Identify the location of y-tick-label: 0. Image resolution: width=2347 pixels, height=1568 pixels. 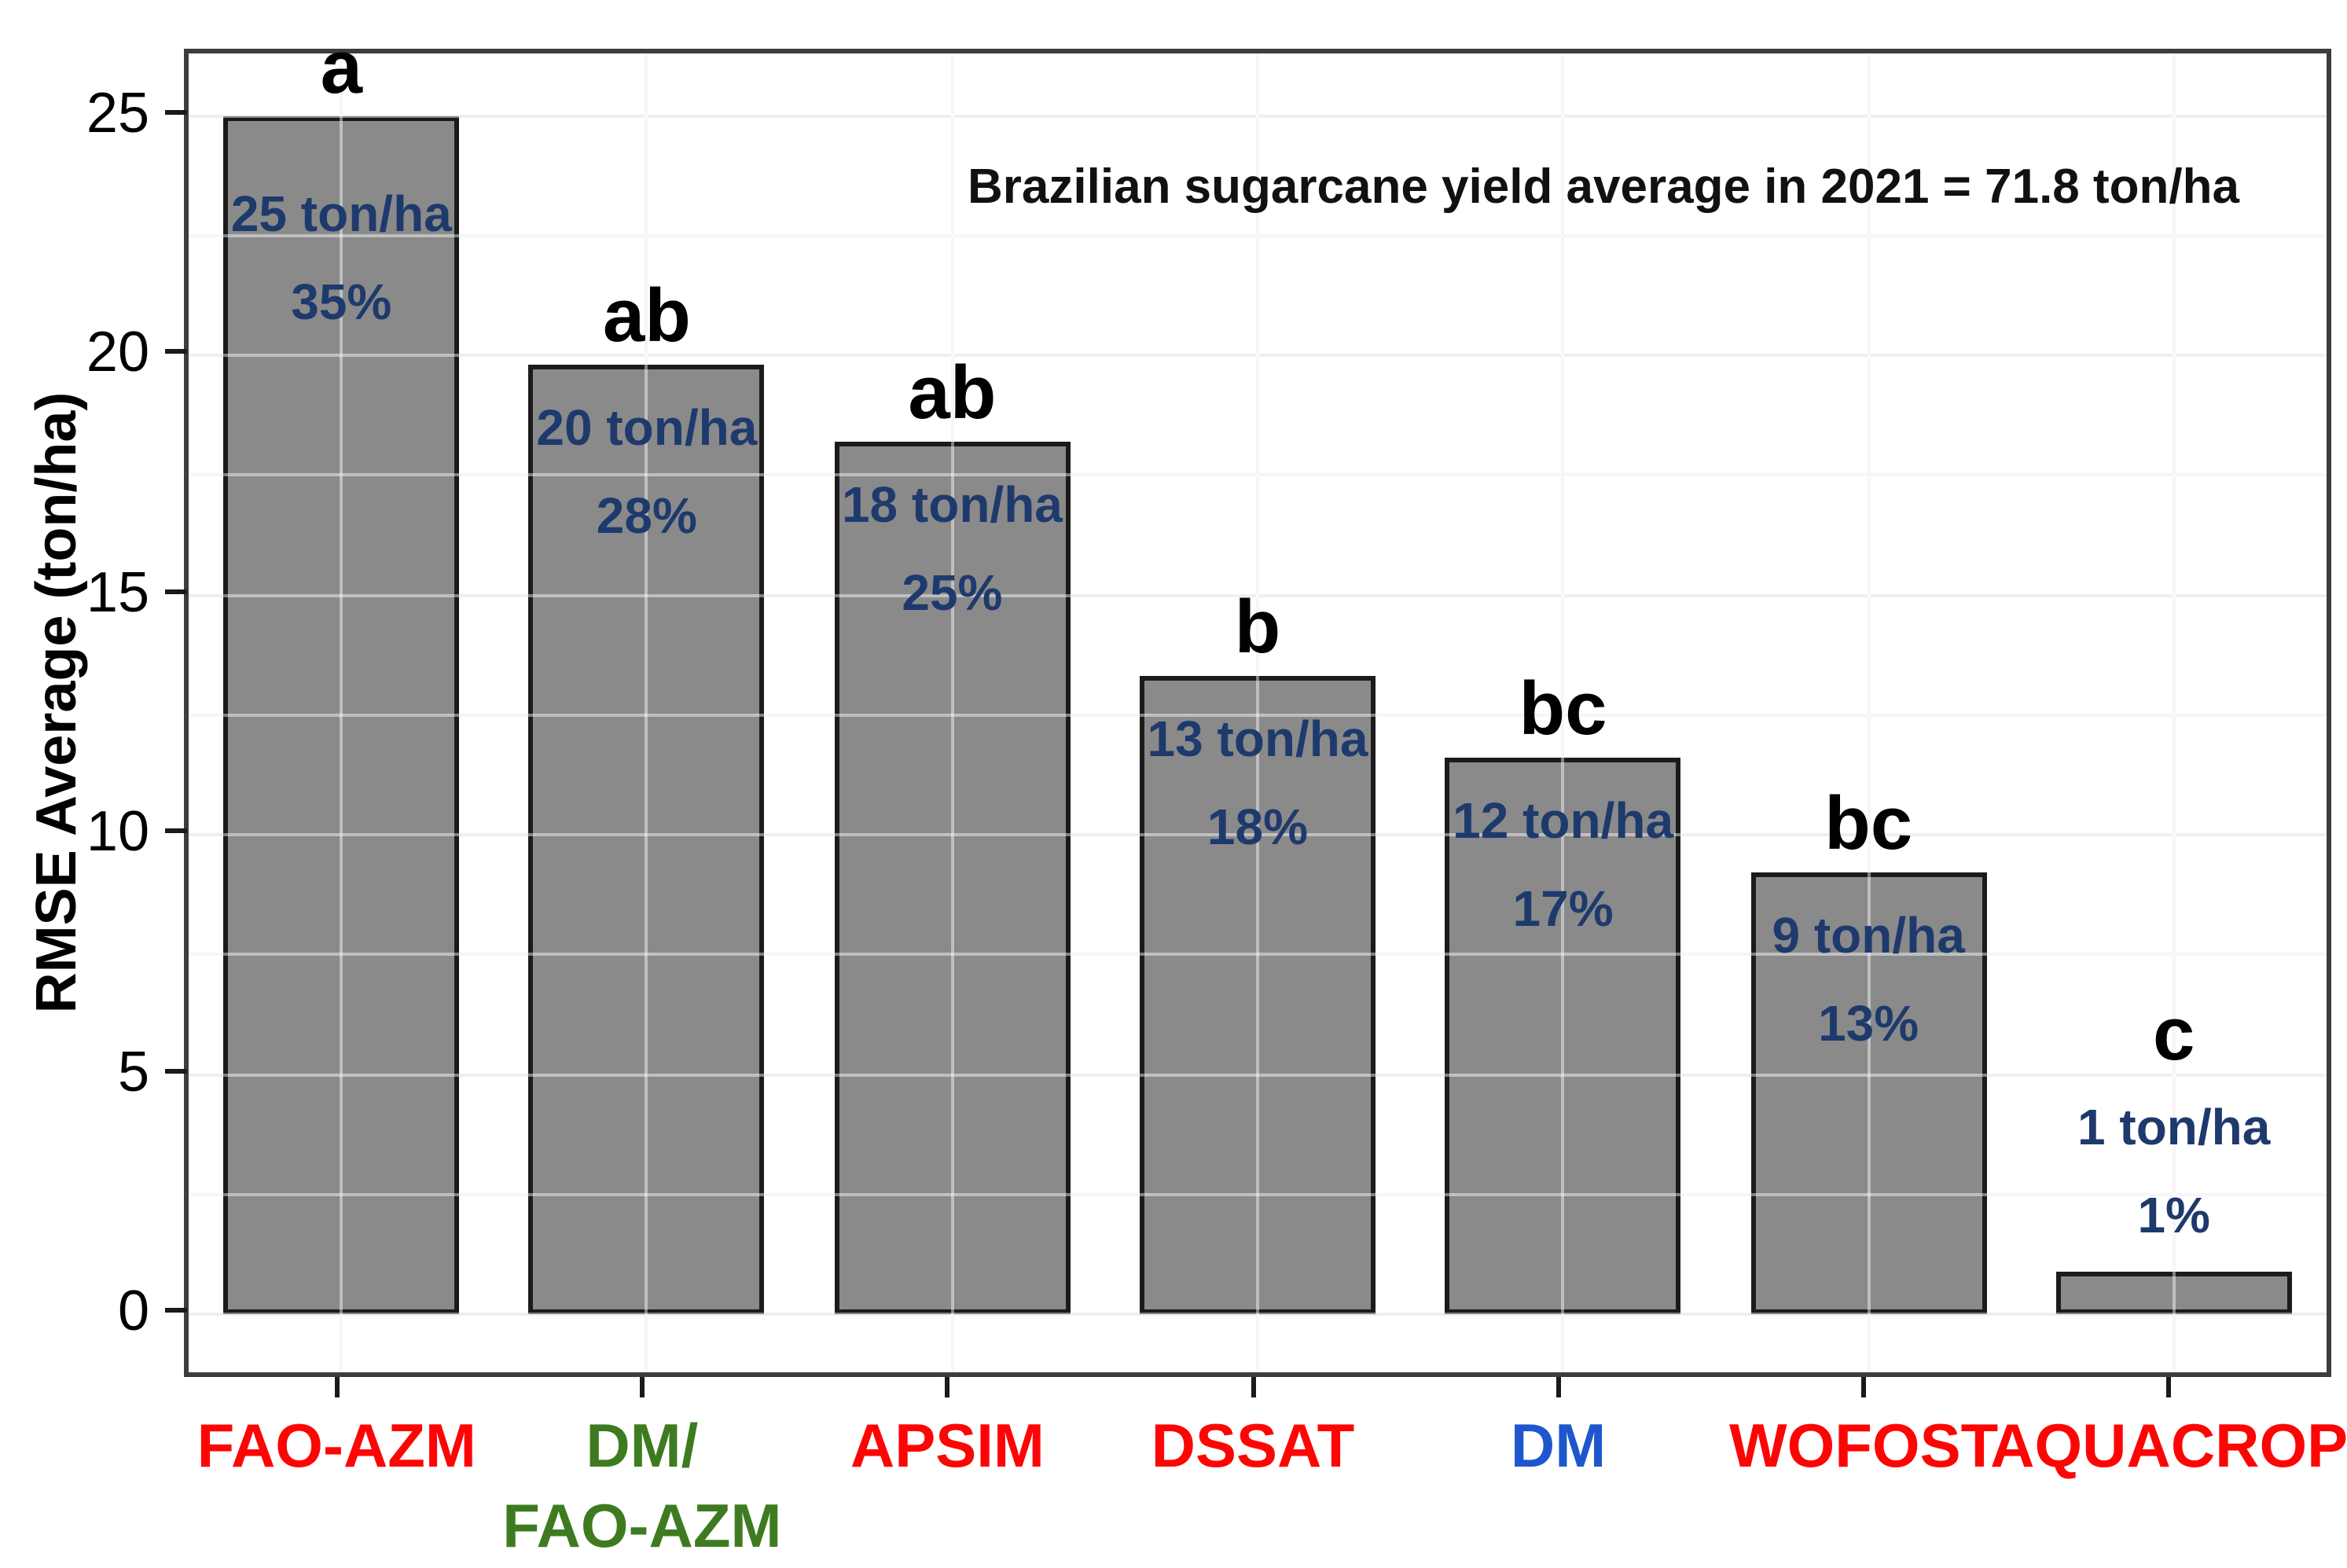
(133, 1310).